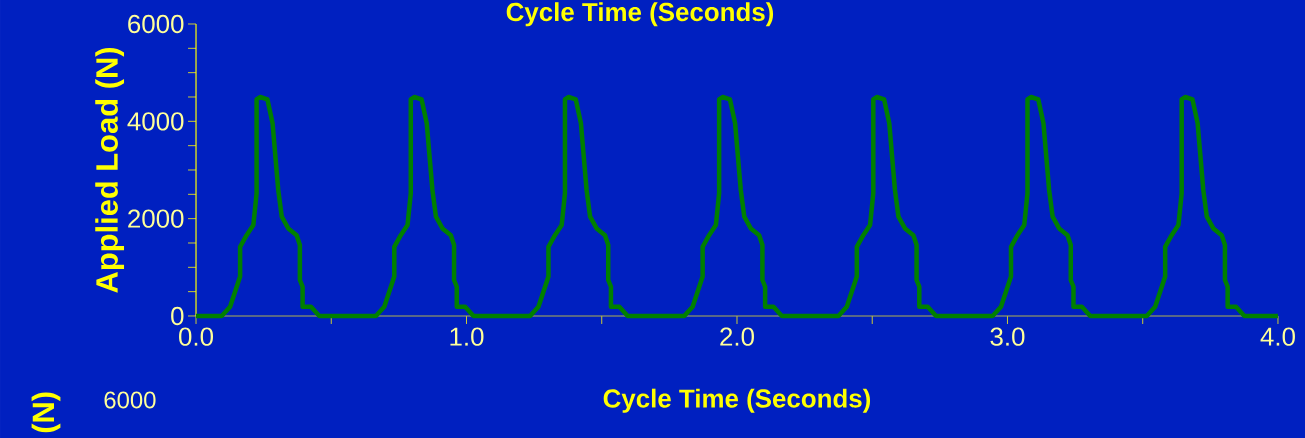 The image size is (1305, 438). Describe the element at coordinates (467, 336) in the screenshot. I see `x-tick-label: 1.0` at that location.